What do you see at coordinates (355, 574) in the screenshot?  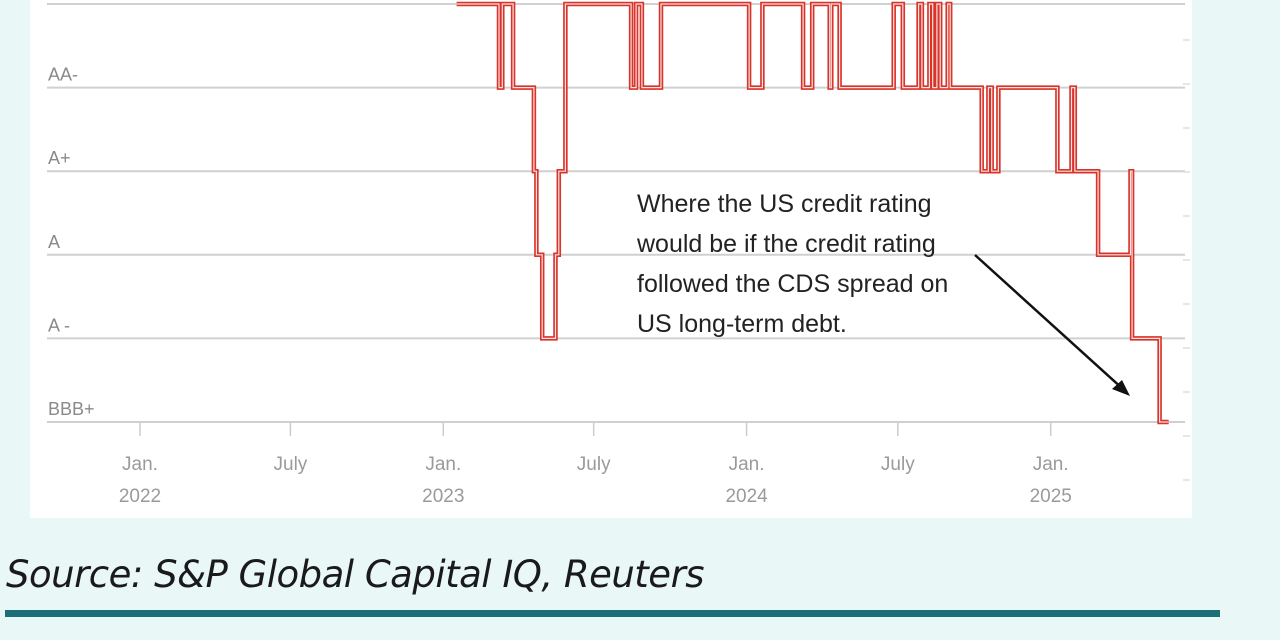 I see `source-caption: Source: S&P Global Capital IQ, Reuters` at bounding box center [355, 574].